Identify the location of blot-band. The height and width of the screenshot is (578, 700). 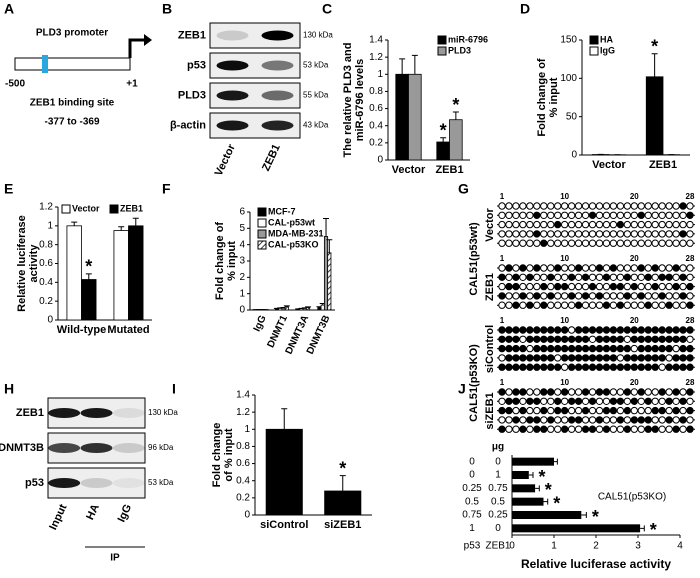
(232, 65).